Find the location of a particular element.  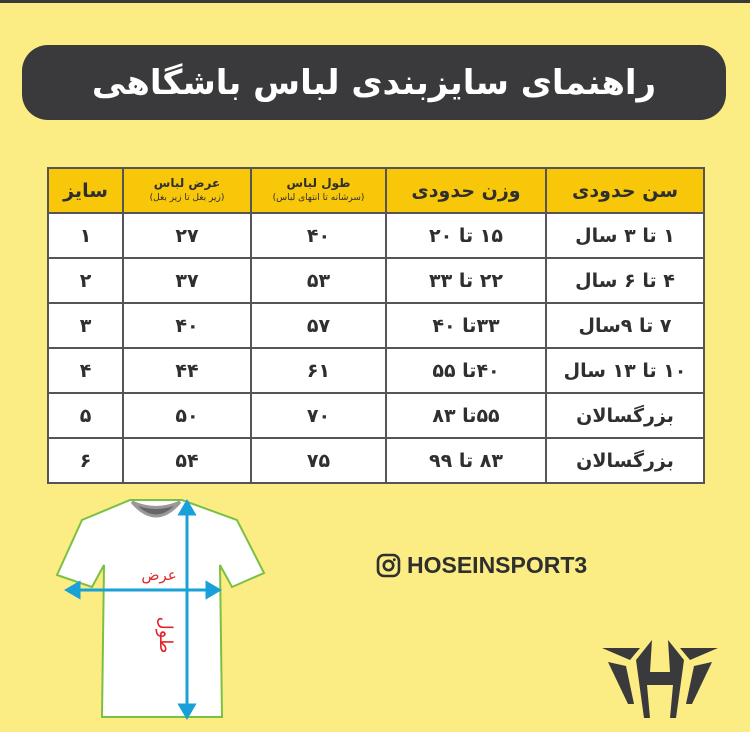

cell-weight: ۱۵ تا ۲۰ is located at coordinates (466, 235).